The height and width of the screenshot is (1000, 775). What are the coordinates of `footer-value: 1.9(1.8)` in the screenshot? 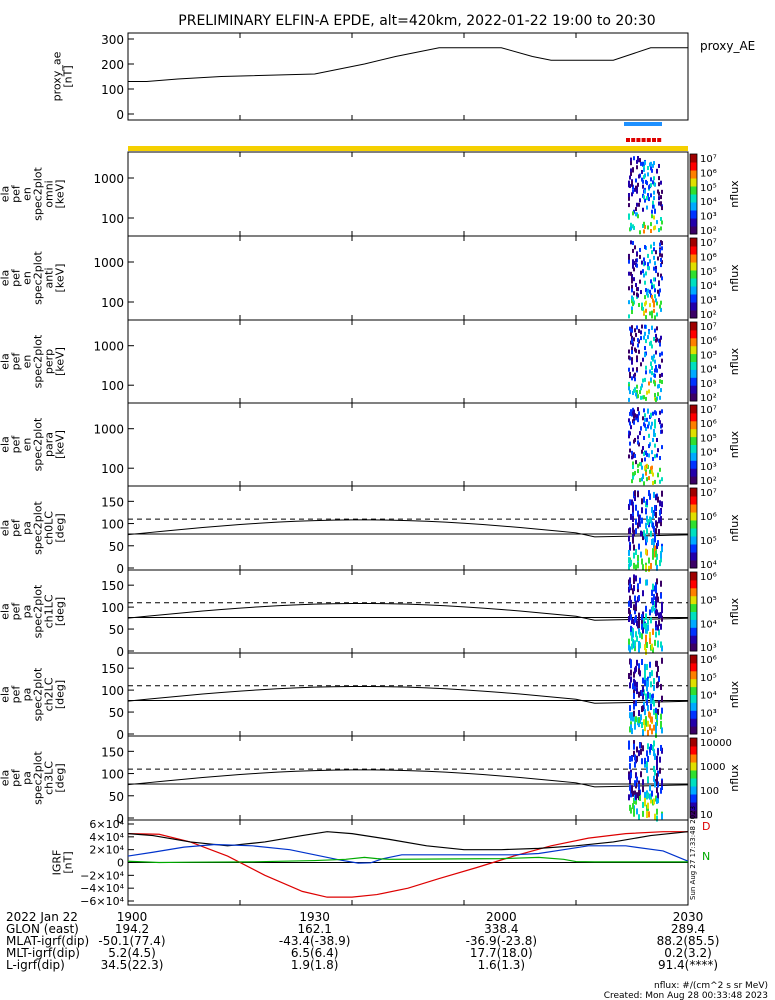 It's located at (315, 965).